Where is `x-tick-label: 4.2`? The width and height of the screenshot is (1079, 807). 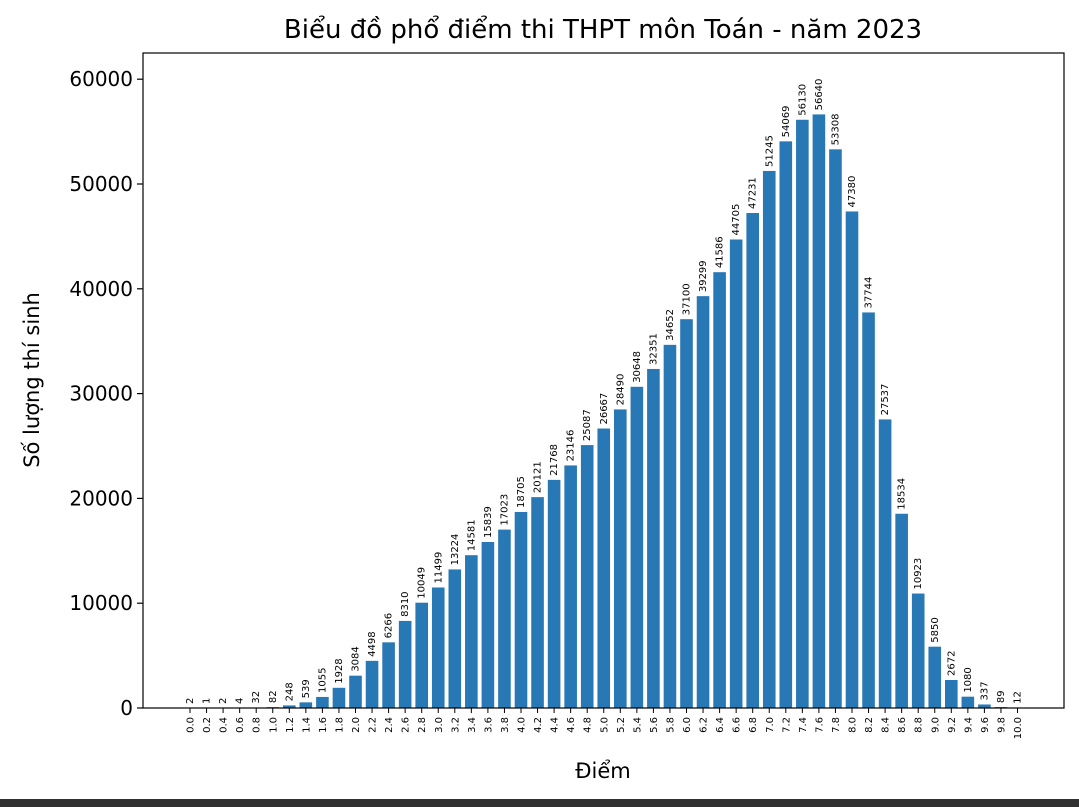 x-tick-label: 4.2 is located at coordinates (538, 725).